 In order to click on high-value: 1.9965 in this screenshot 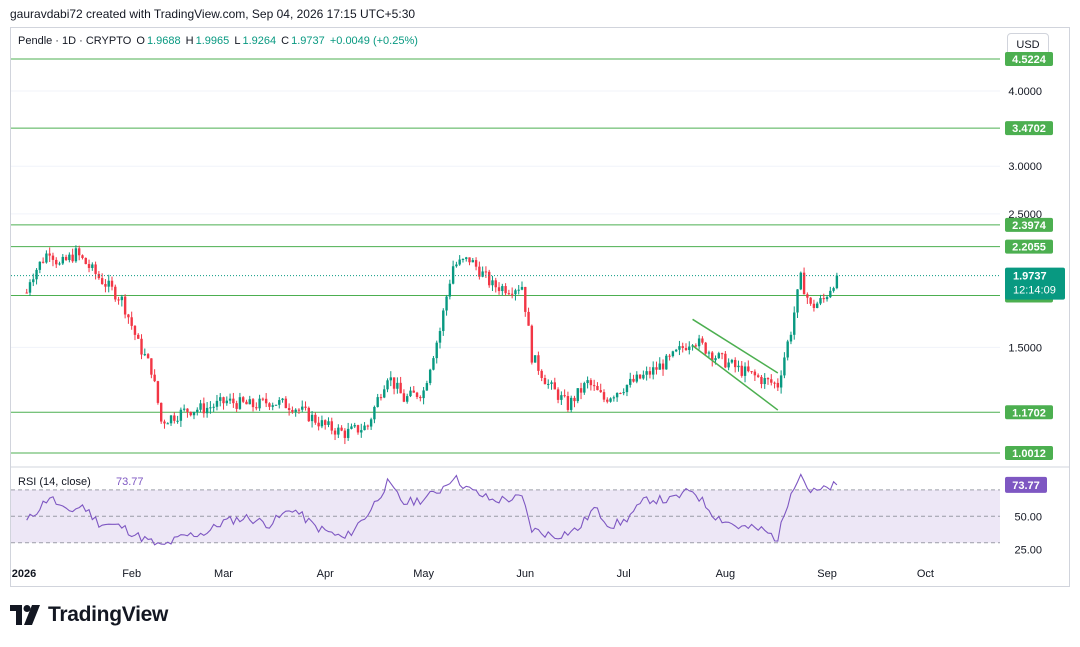, I will do `click(212, 41)`.